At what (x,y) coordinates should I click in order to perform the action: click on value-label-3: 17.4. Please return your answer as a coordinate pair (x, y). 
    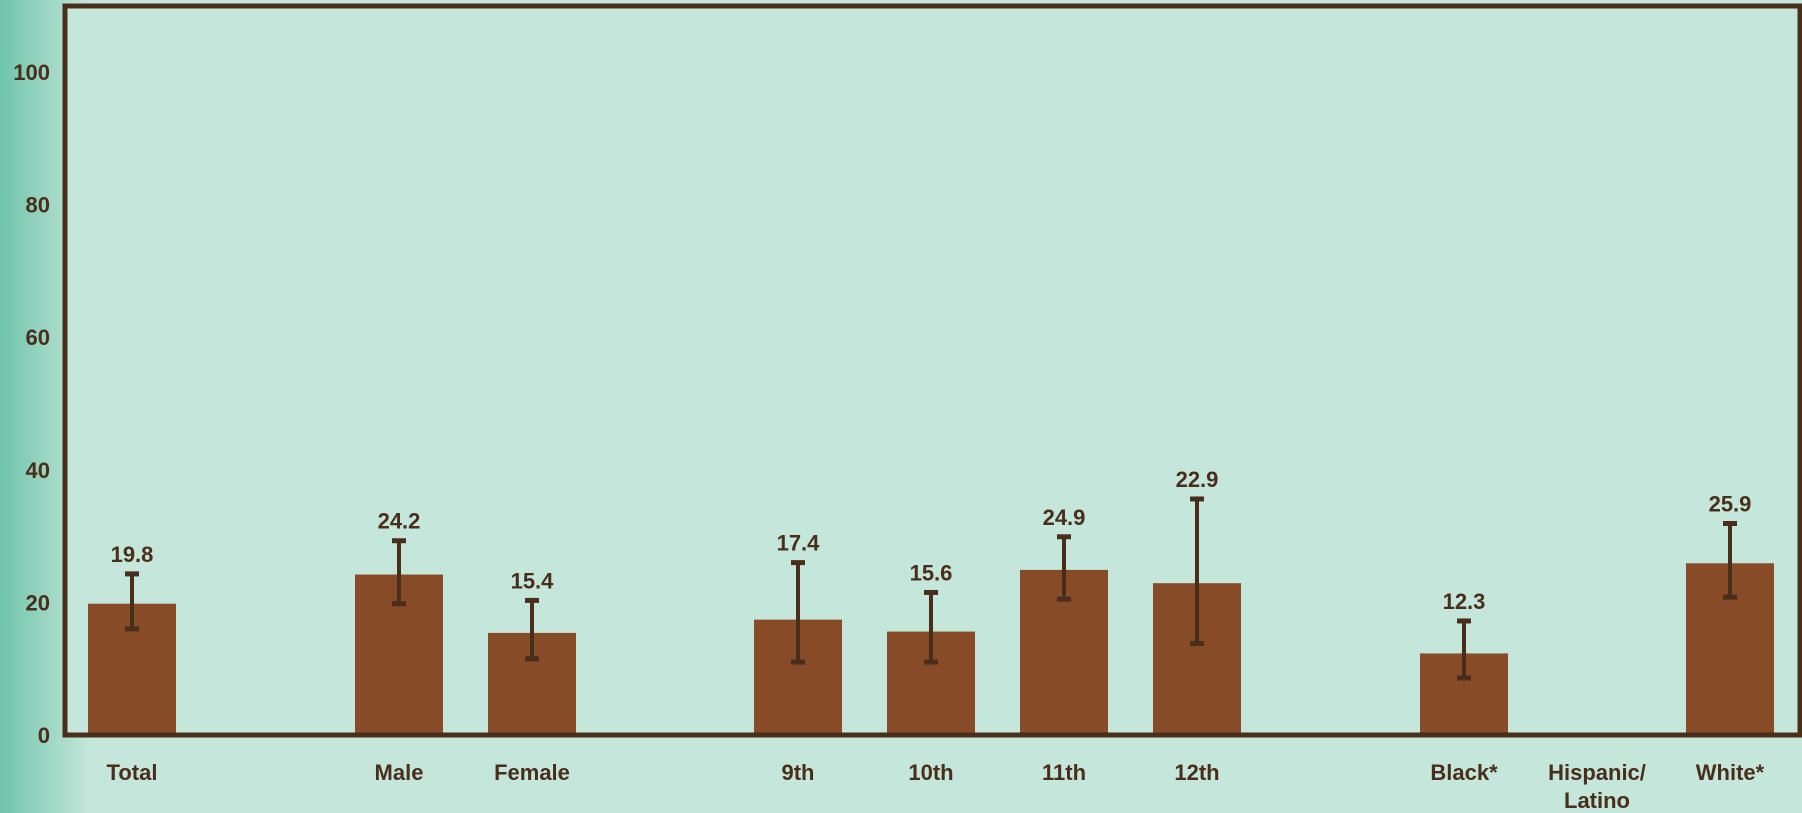
    Looking at the image, I should click on (799, 543).